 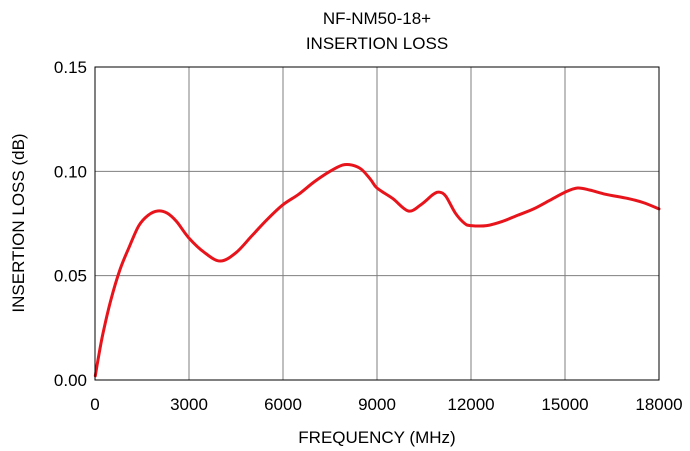 What do you see at coordinates (470, 404) in the screenshot?
I see `x-tick-label: 12000` at bounding box center [470, 404].